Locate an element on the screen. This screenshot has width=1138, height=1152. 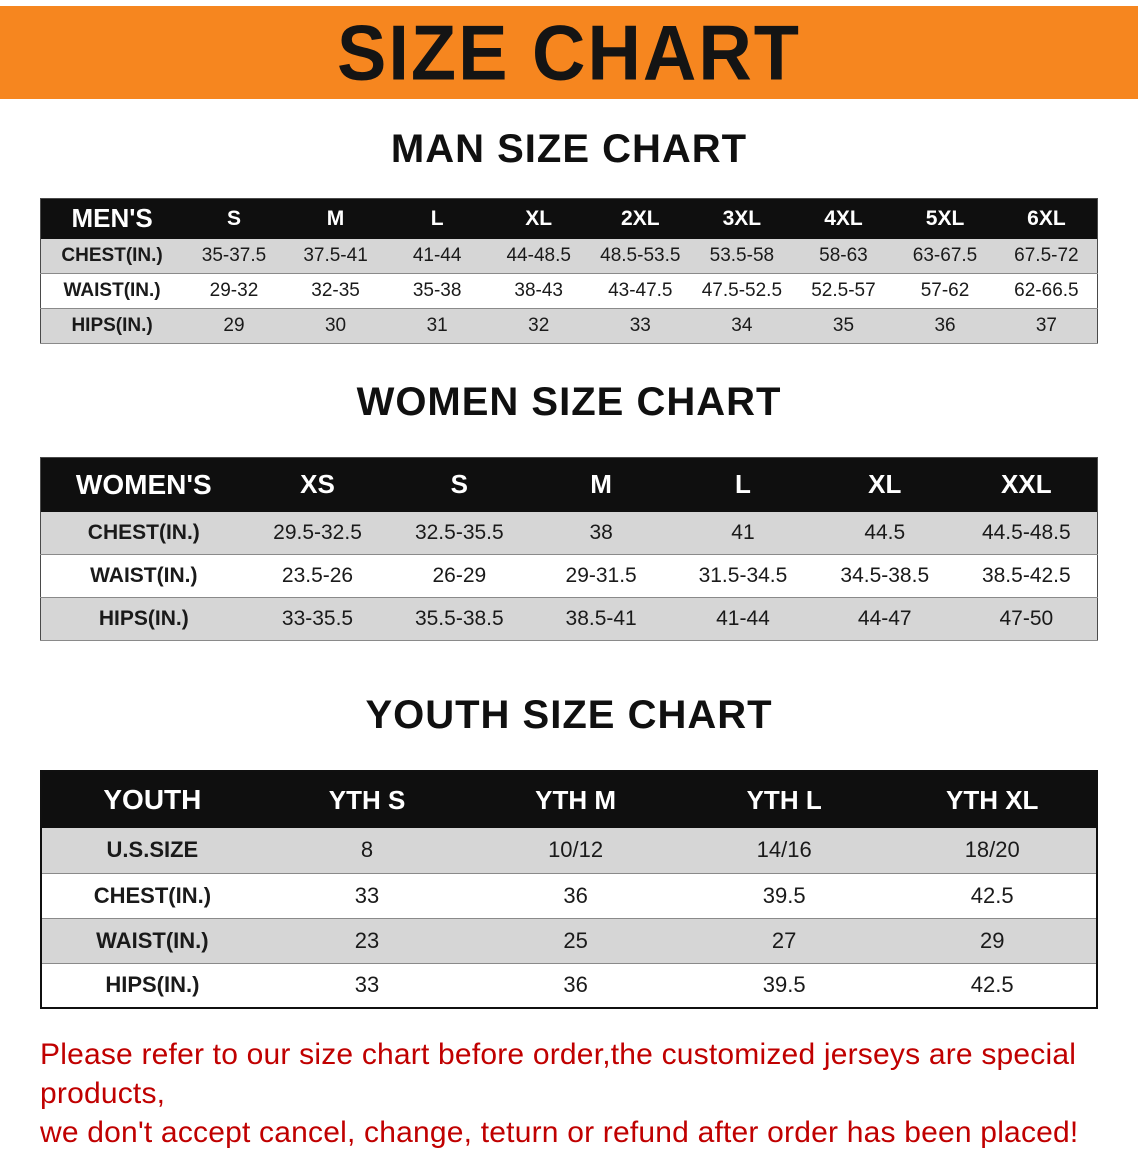
size-value: 48.5-53.5 is located at coordinates (640, 255).